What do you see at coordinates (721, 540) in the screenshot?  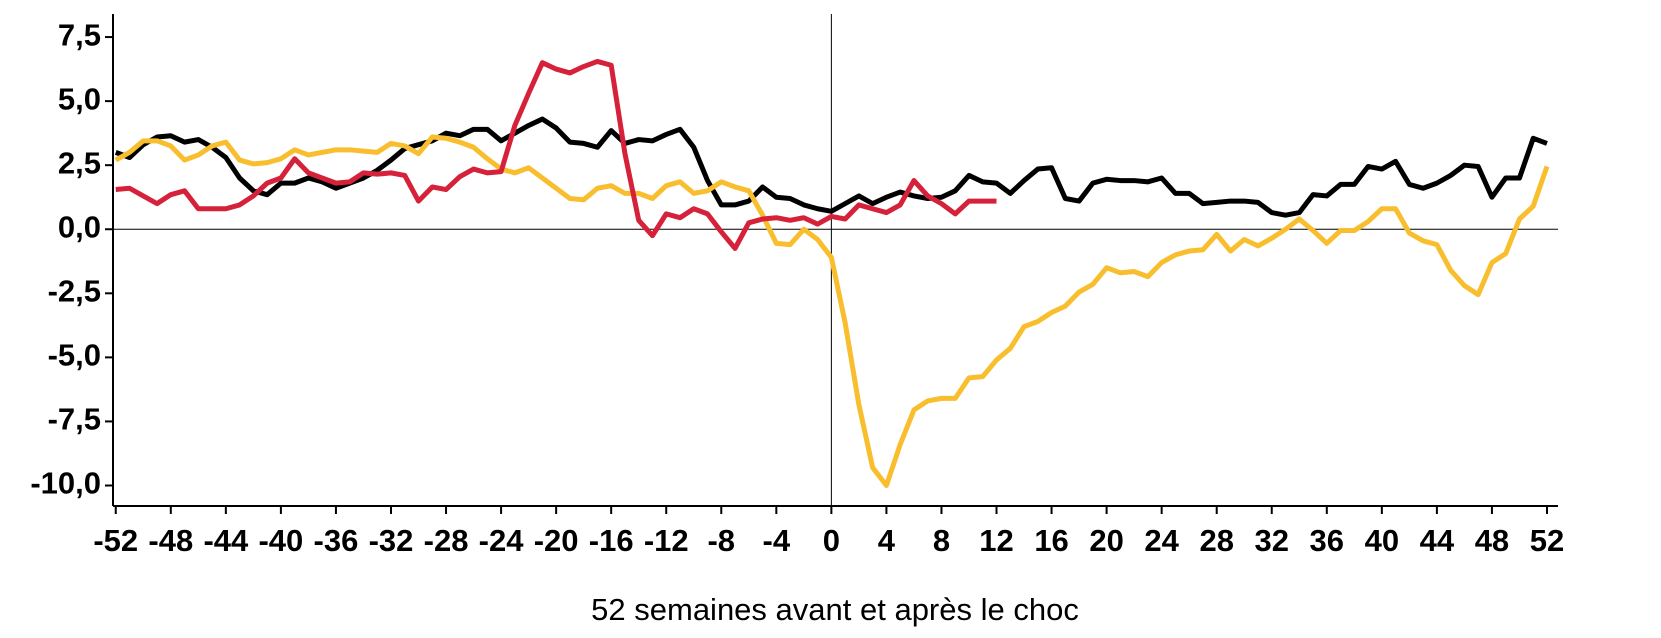 I see `x-tick-label: -8` at bounding box center [721, 540].